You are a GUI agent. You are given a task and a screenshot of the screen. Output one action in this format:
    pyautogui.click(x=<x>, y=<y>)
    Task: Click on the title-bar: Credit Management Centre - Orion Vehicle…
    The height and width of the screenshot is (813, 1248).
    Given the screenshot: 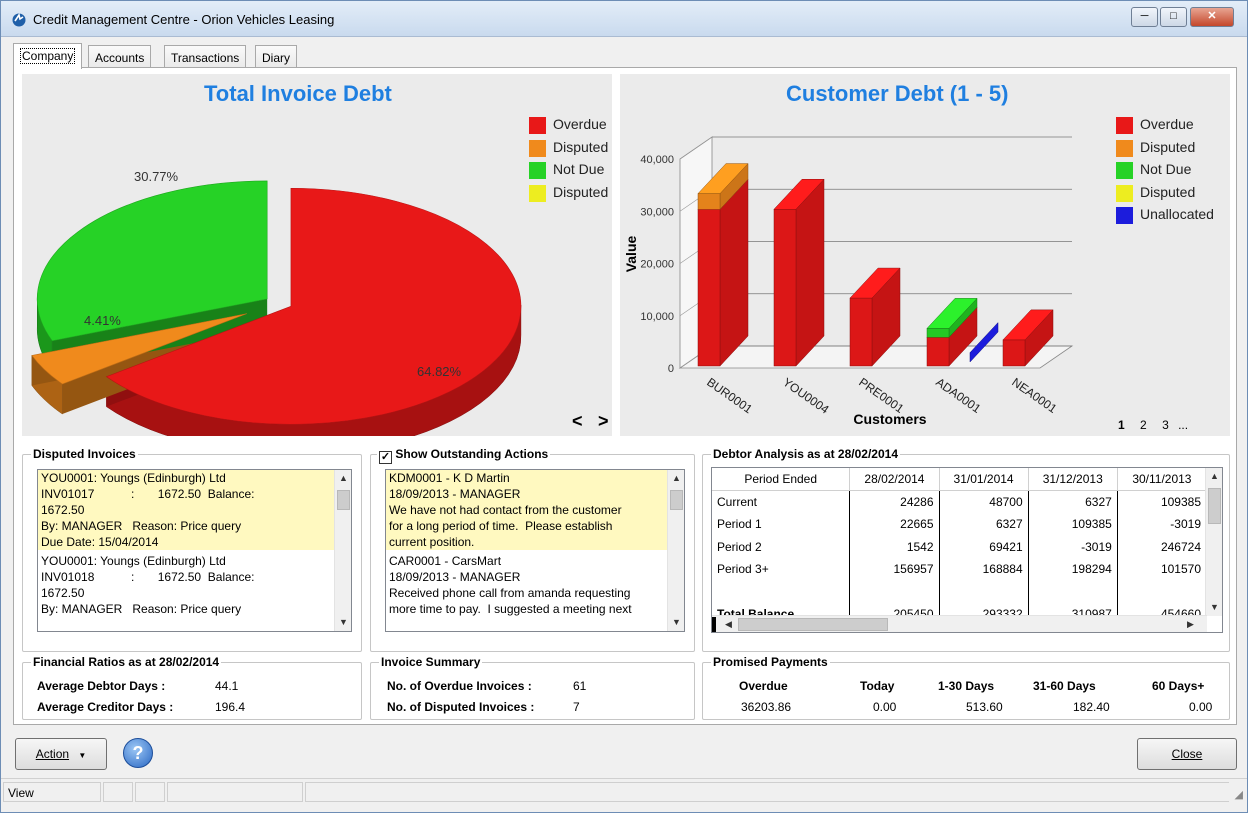 What is the action you would take?
    pyautogui.click(x=624, y=19)
    